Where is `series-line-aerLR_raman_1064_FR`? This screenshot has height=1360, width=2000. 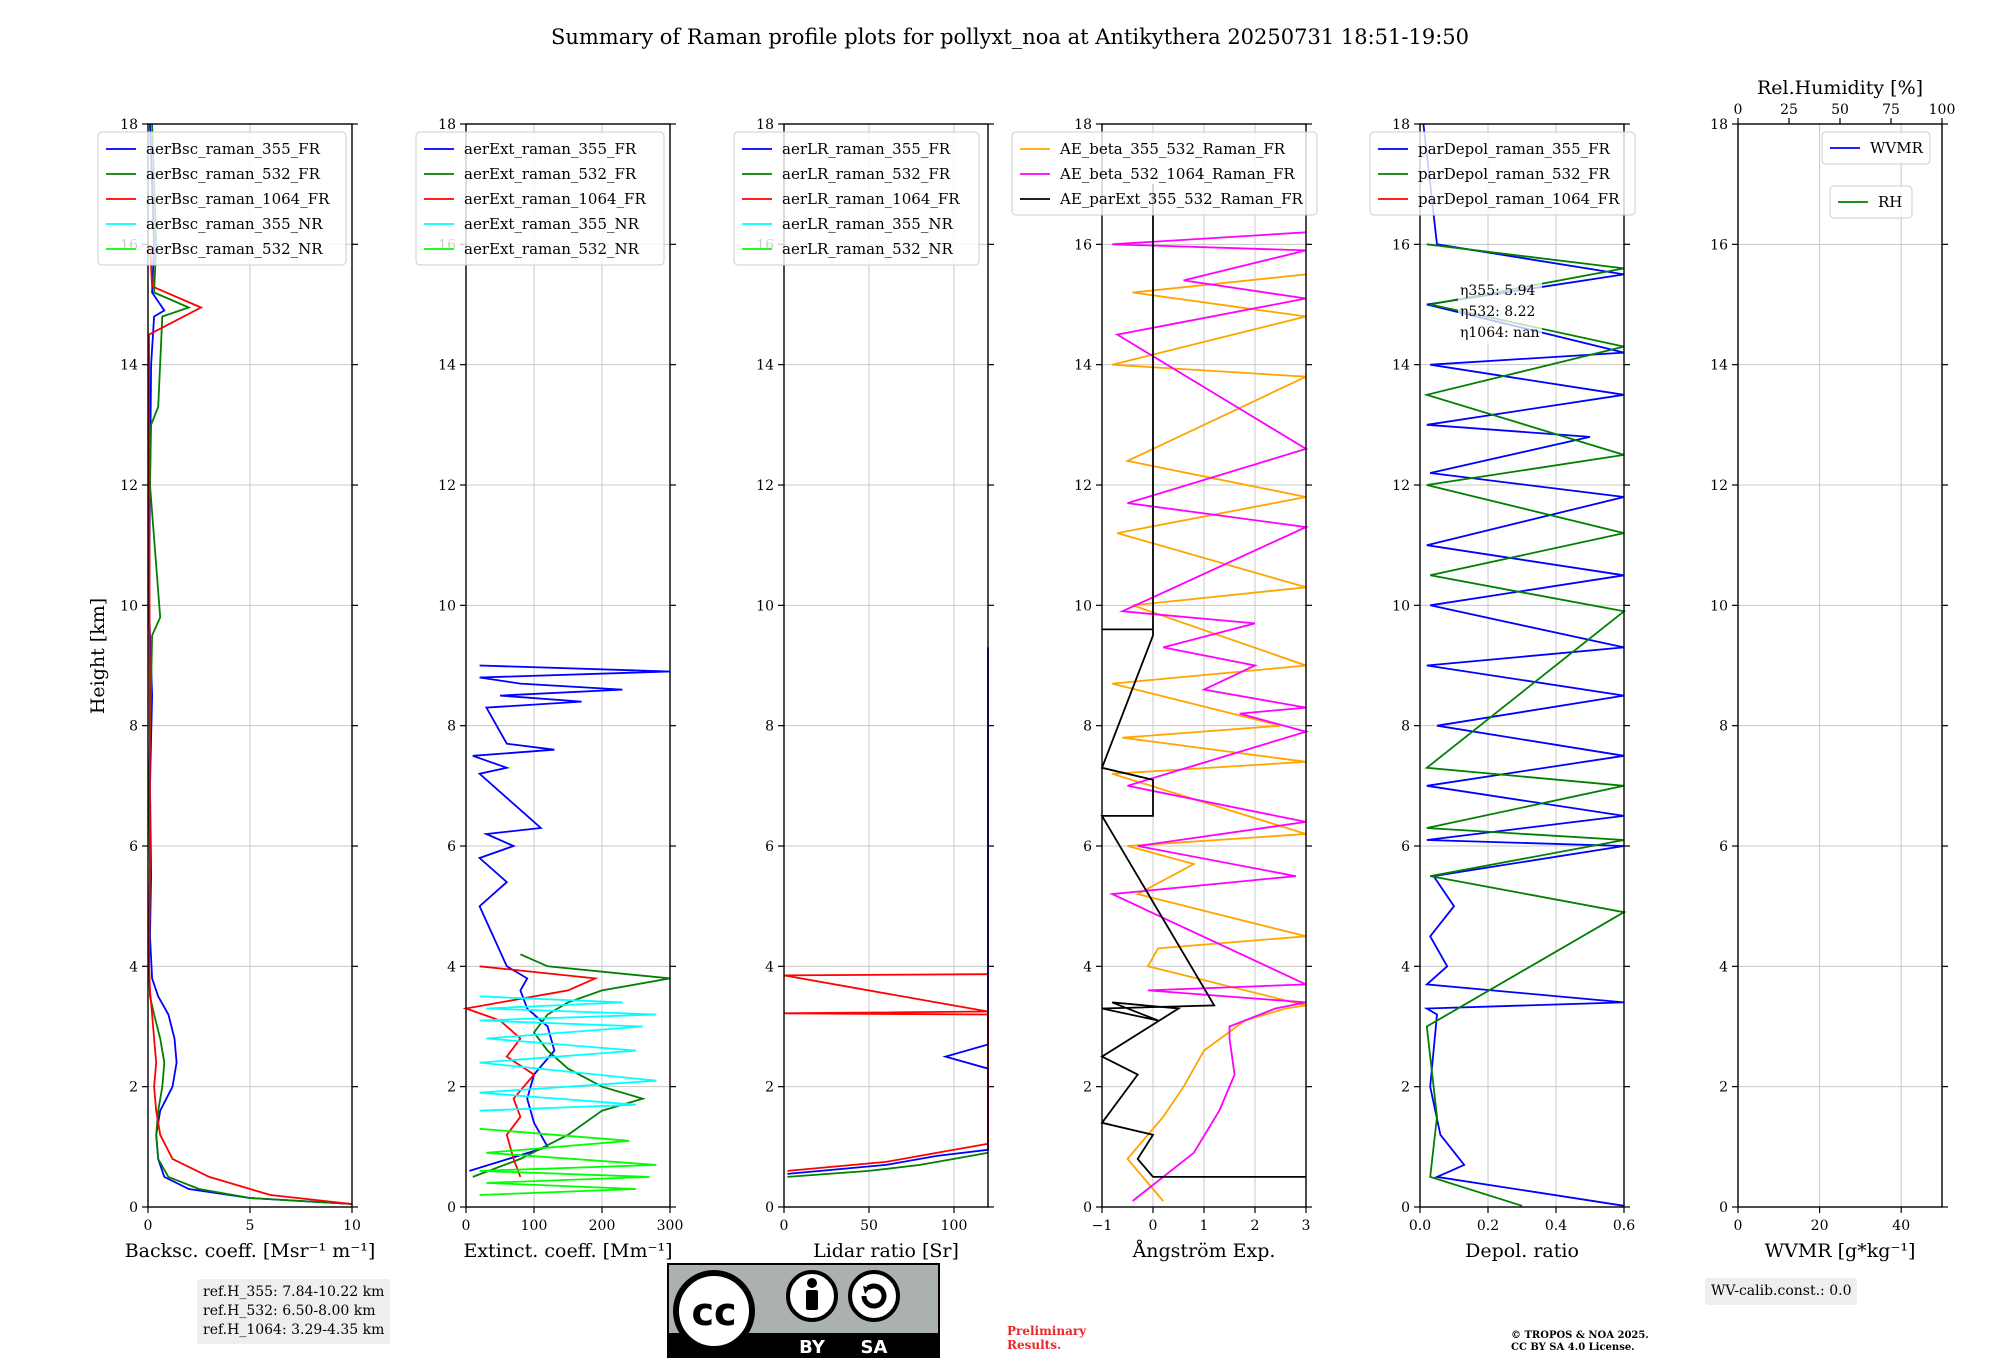 series-line-aerLR_raman_1064_FR is located at coordinates (886, 1072).